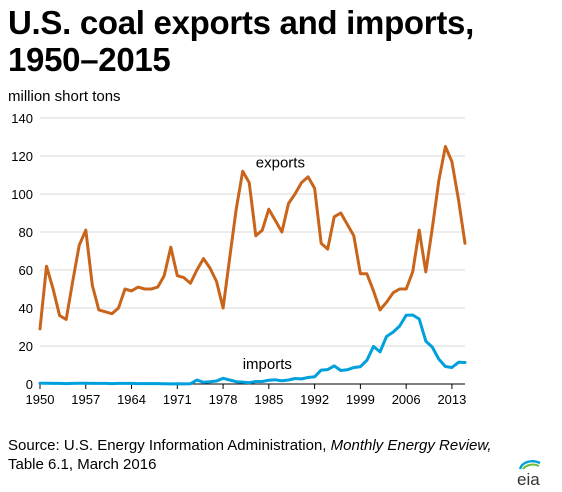 Image resolution: width=562 pixels, height=492 pixels. Describe the element at coordinates (360, 399) in the screenshot. I see `x-tick-label: 1999` at that location.